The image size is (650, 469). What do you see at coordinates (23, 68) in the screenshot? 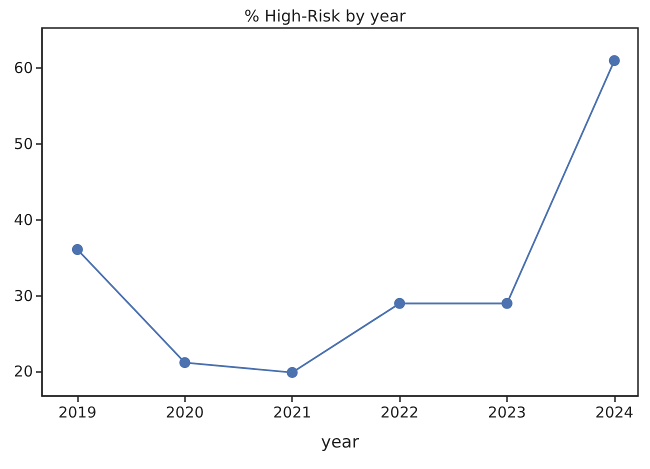
I see `y-tick-label: 60` at bounding box center [23, 68].